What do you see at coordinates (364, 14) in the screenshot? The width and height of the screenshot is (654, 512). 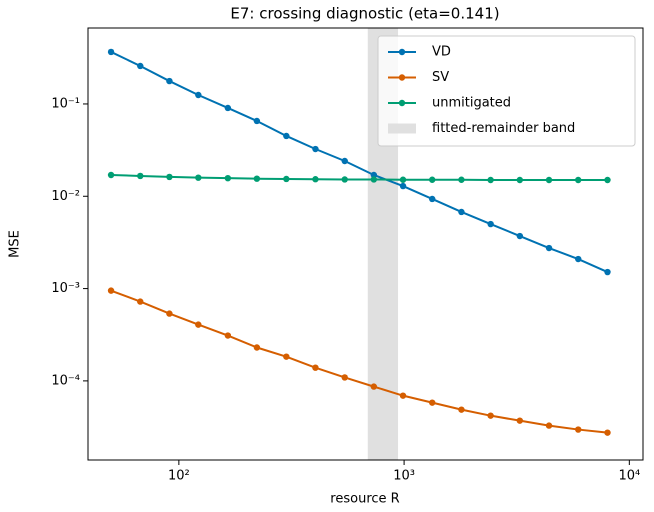 I see `chart-title: E7: crossing diagnostic (eta=0.141)` at bounding box center [364, 14].